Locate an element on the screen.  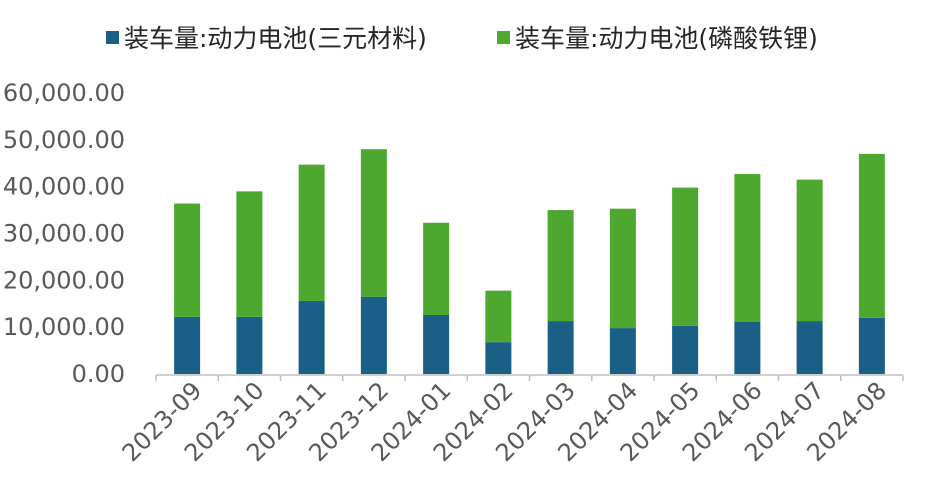
legend: 装车量:动力电池(三元材料) 装车量:动力电池(磷酸铁锂) is located at coordinates (462, 38).